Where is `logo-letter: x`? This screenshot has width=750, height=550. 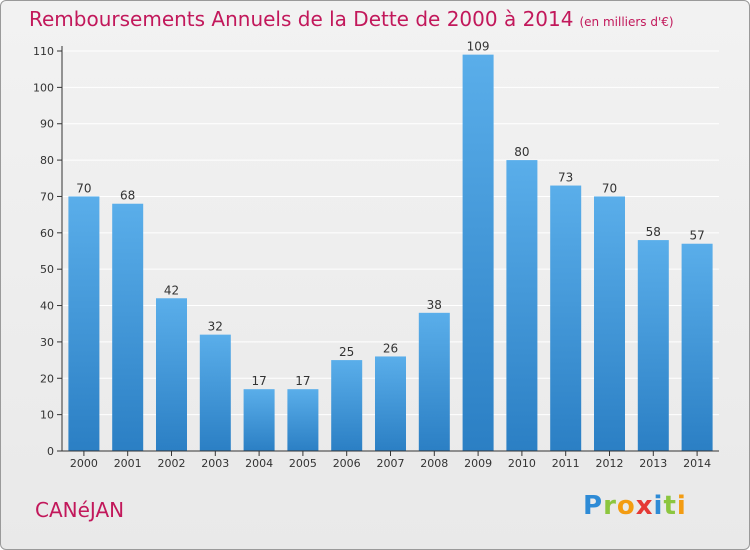
logo-letter: x is located at coordinates (644, 506).